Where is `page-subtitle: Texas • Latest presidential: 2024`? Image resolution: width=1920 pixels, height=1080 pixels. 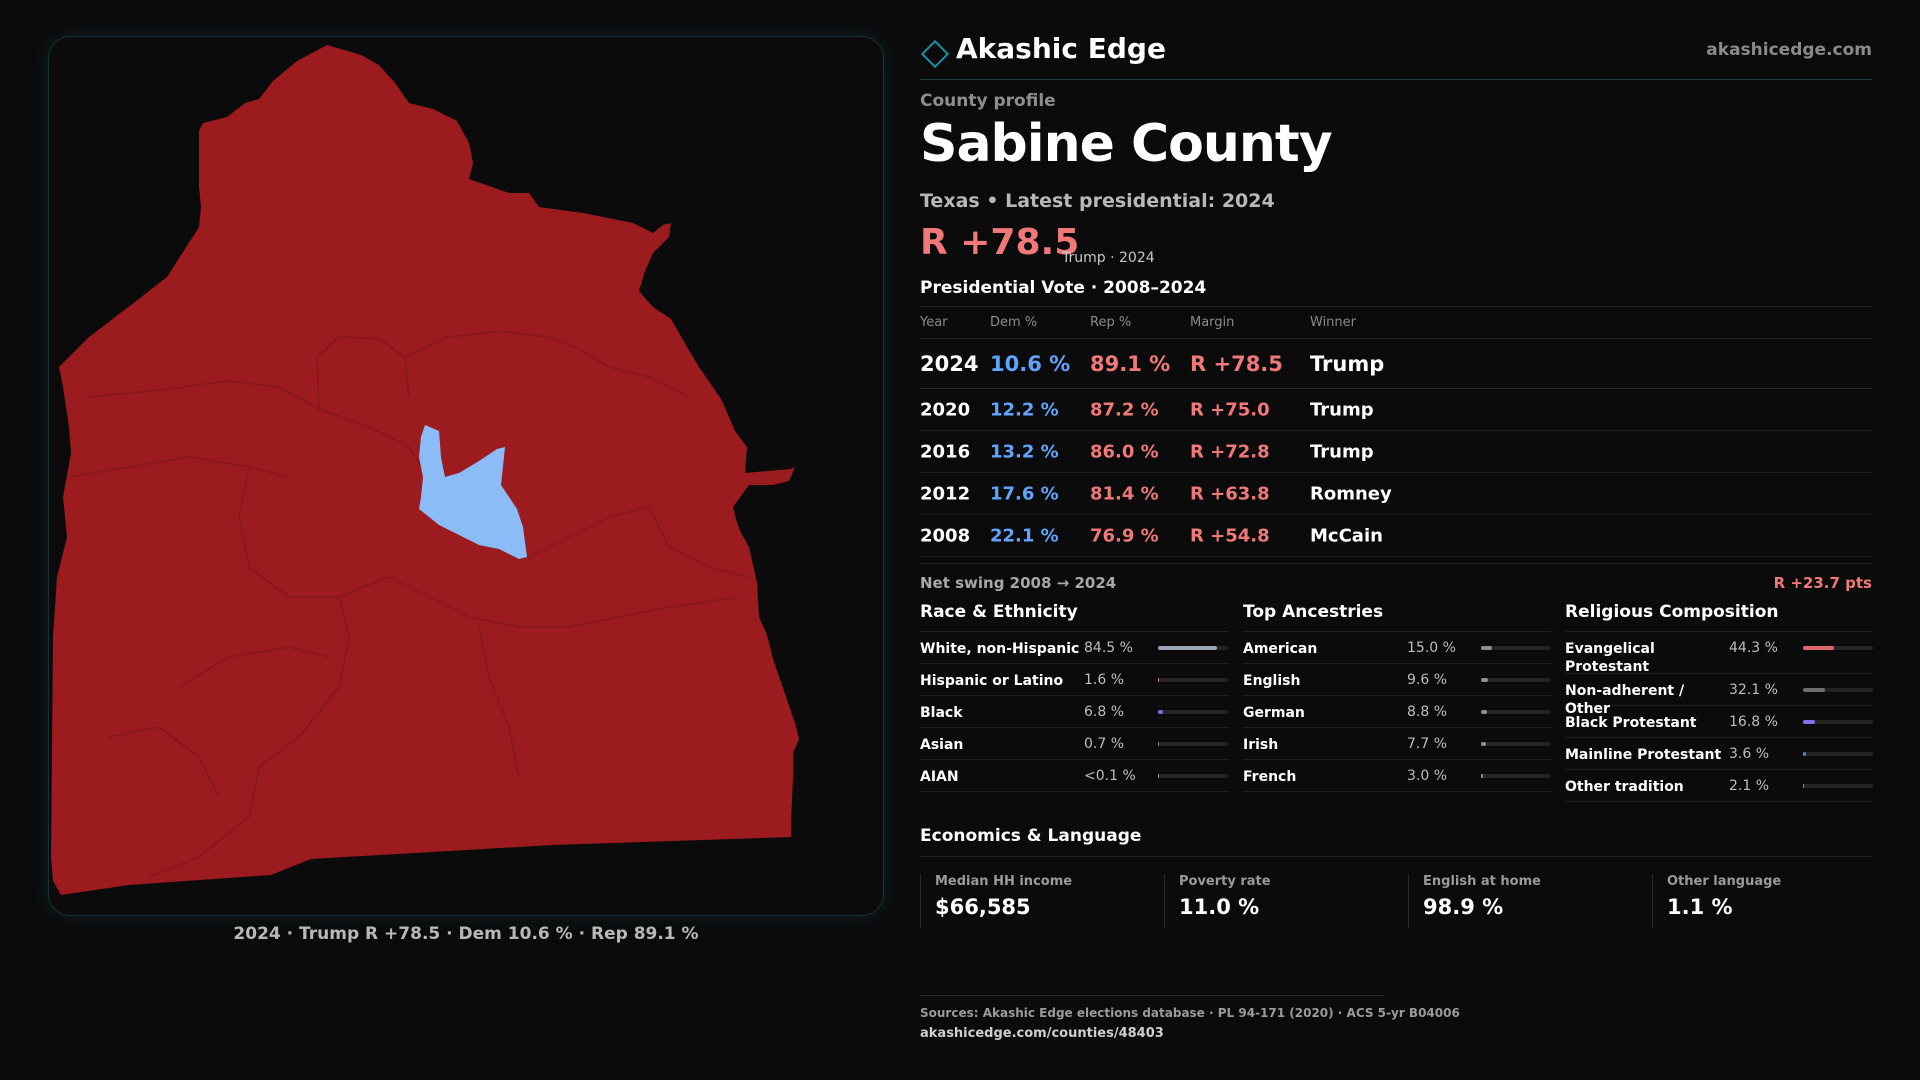
page-subtitle: Texas • Latest presidential: 2024 is located at coordinates (1097, 201).